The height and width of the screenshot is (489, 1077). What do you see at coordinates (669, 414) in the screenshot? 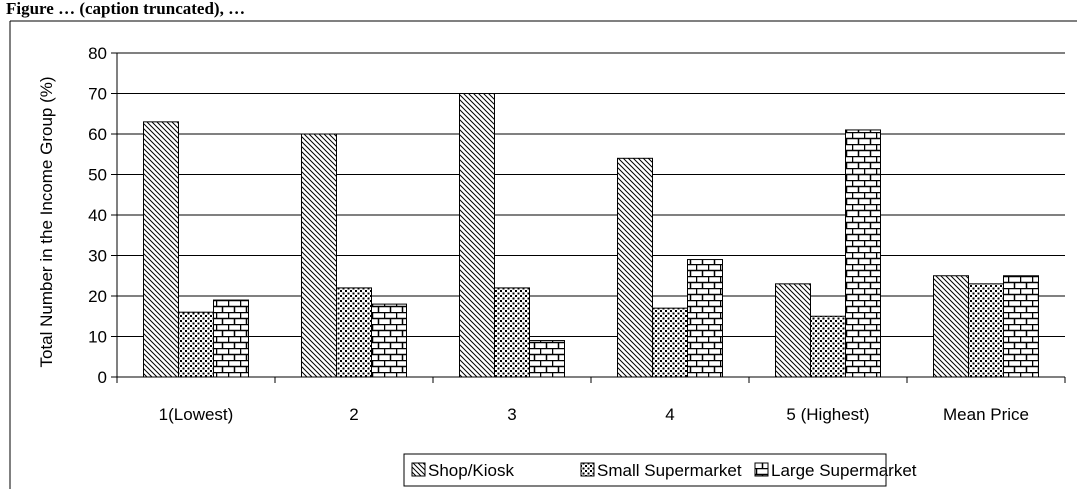
I see `x-tick-label: 4` at bounding box center [669, 414].